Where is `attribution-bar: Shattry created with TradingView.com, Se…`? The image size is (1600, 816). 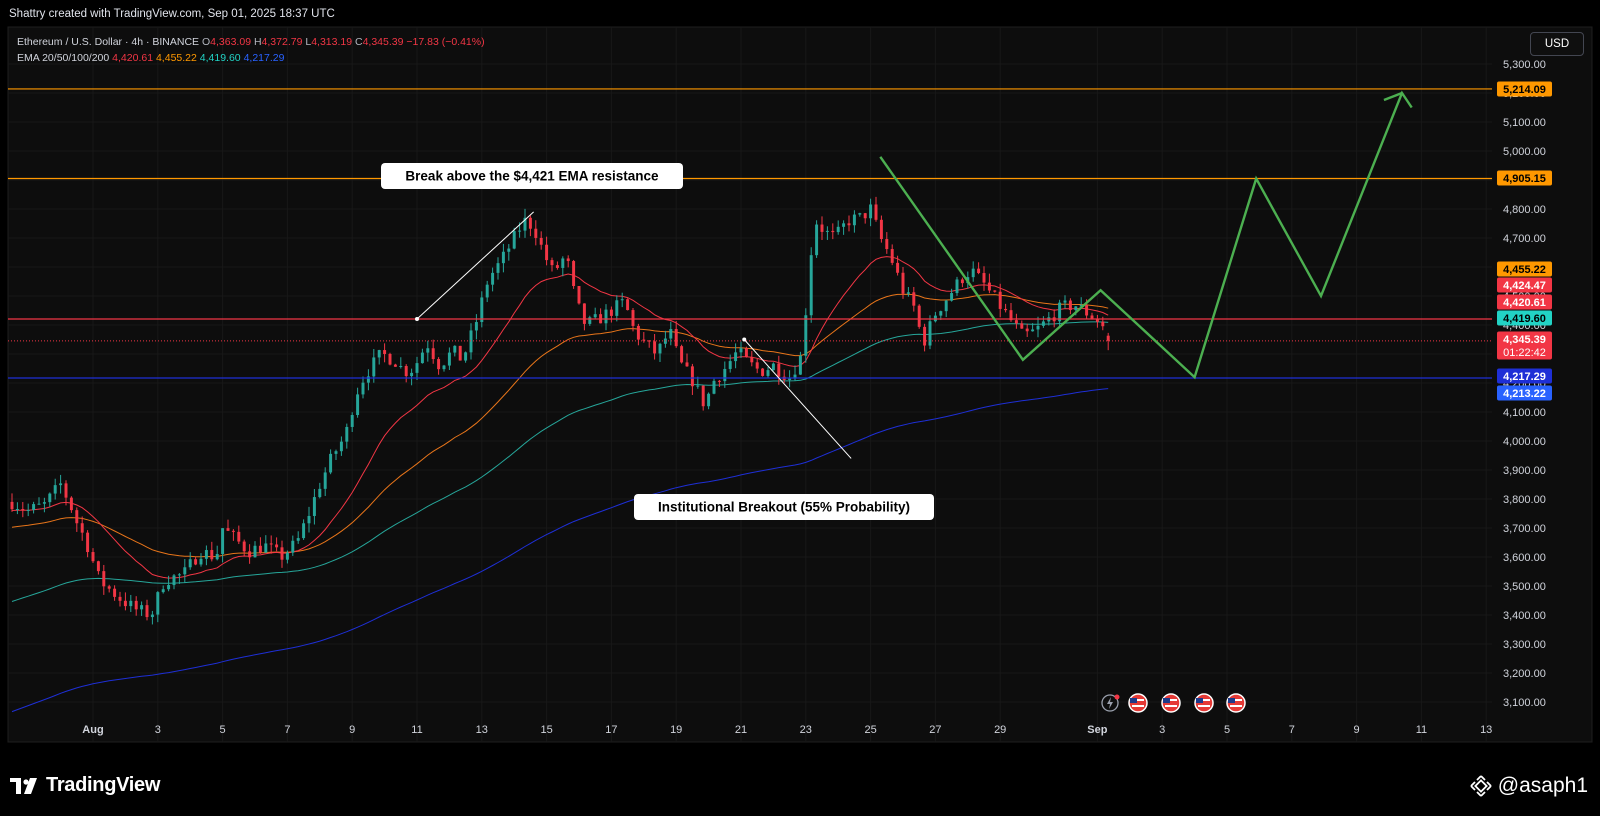 attribution-bar: Shattry created with TradingView.com, Se… is located at coordinates (800, 13).